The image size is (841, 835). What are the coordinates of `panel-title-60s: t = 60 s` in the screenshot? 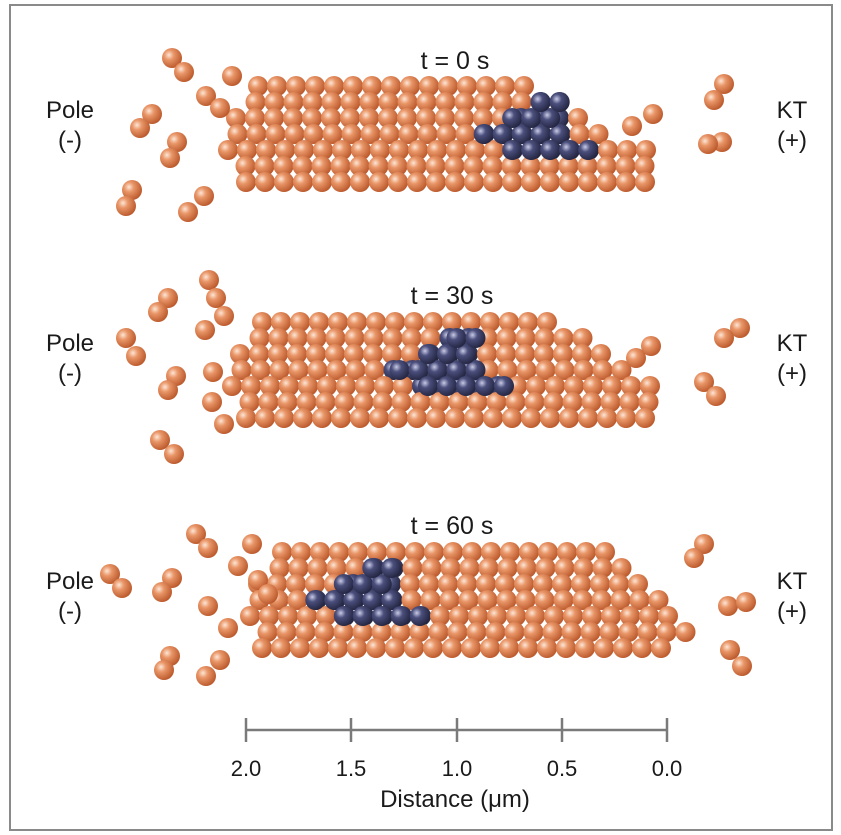 It's located at (452, 526).